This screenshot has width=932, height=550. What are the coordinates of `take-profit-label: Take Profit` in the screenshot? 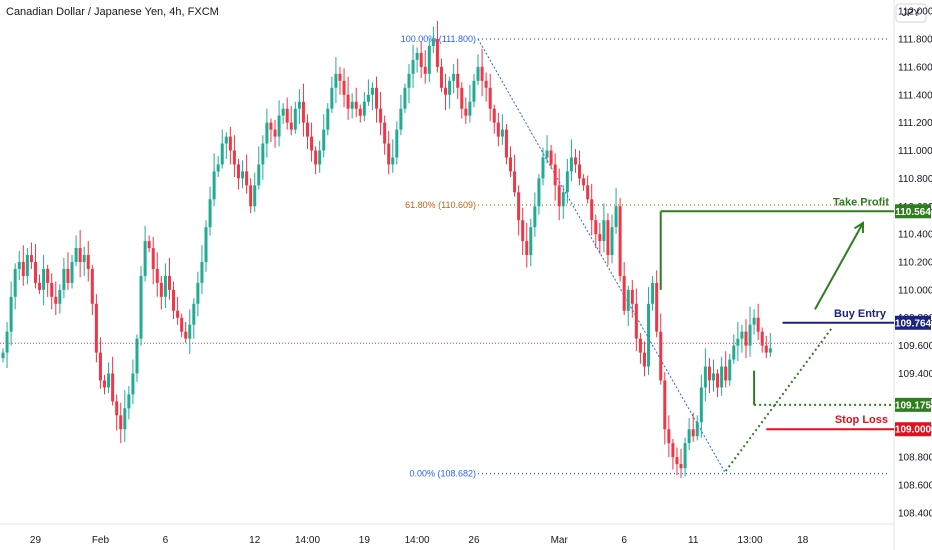 It's located at (861, 202).